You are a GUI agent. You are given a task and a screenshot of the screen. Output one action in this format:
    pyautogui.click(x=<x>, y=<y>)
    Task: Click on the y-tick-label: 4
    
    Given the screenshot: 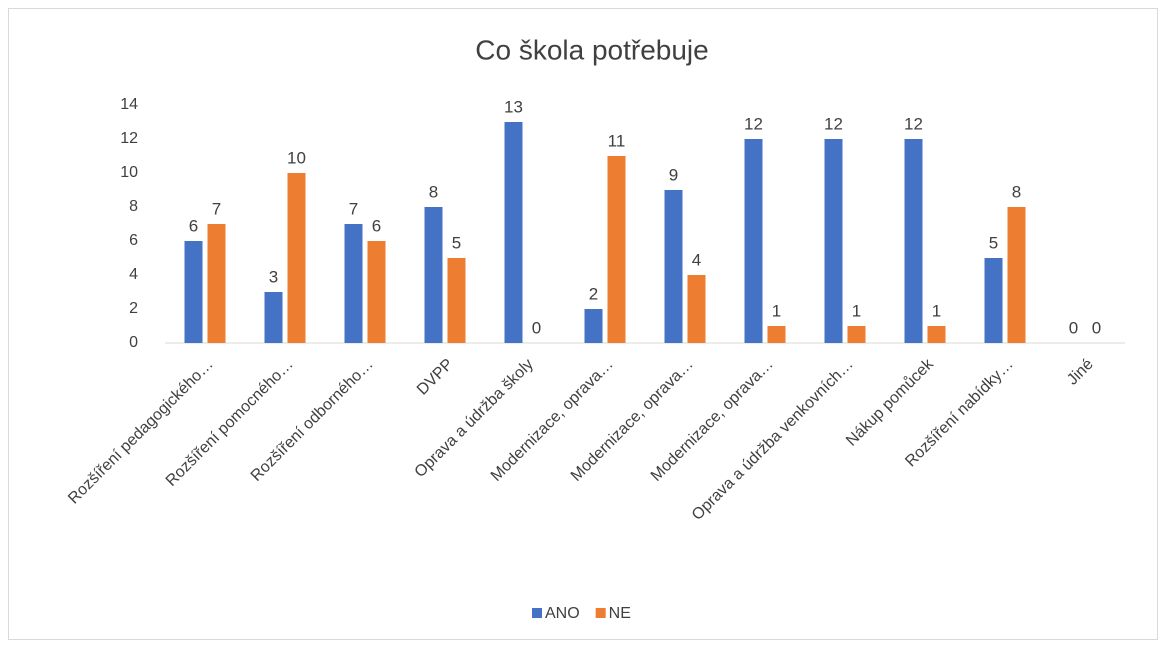 What is the action you would take?
    pyautogui.click(x=133, y=274)
    